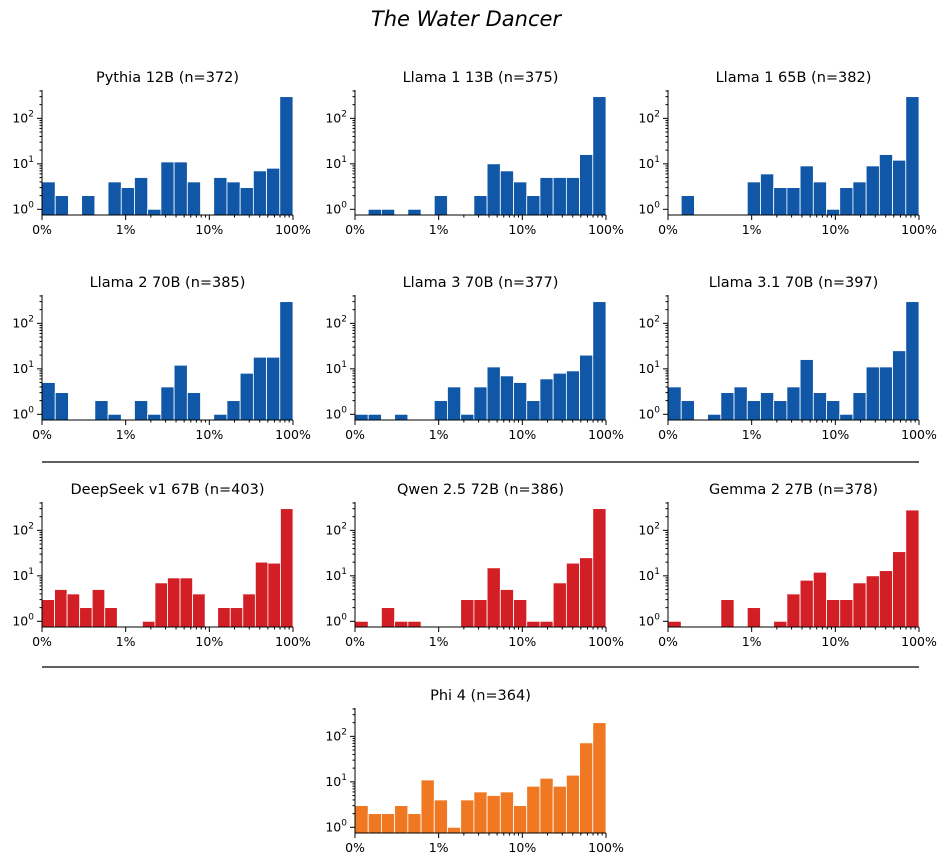 Image resolution: width=947 pixels, height=864 pixels. I want to click on panel-title: Gemma 2 27B (n=378), so click(793, 490).